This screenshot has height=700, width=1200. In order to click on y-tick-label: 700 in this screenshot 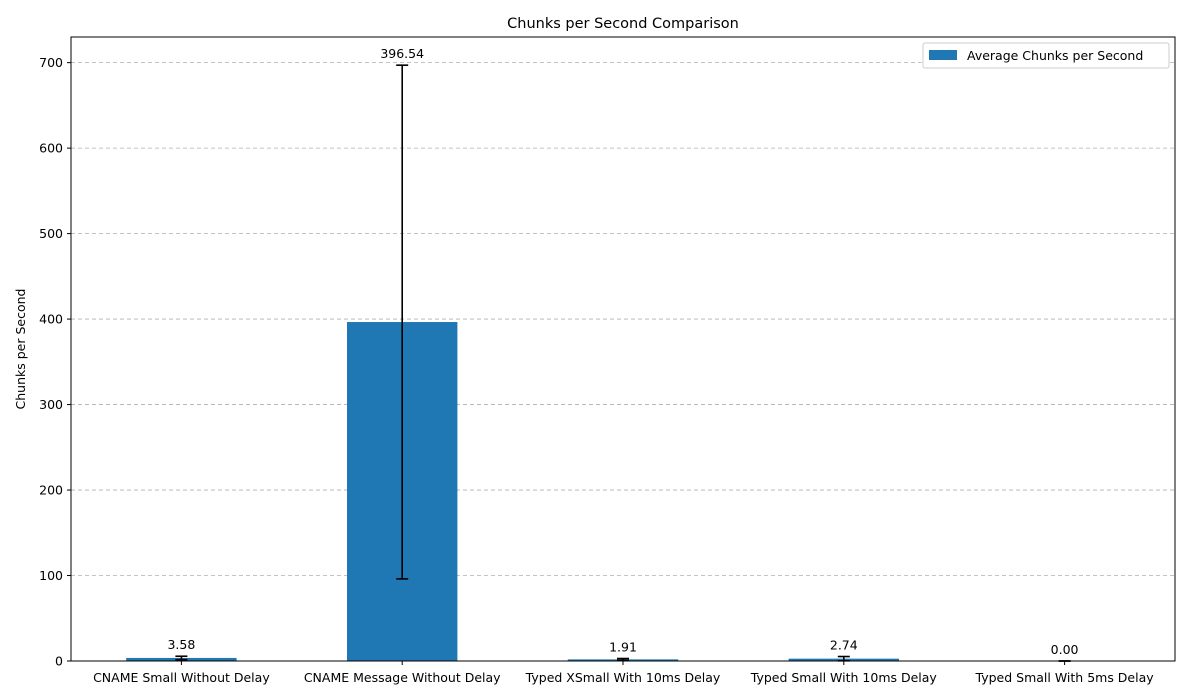, I will do `click(51, 62)`.